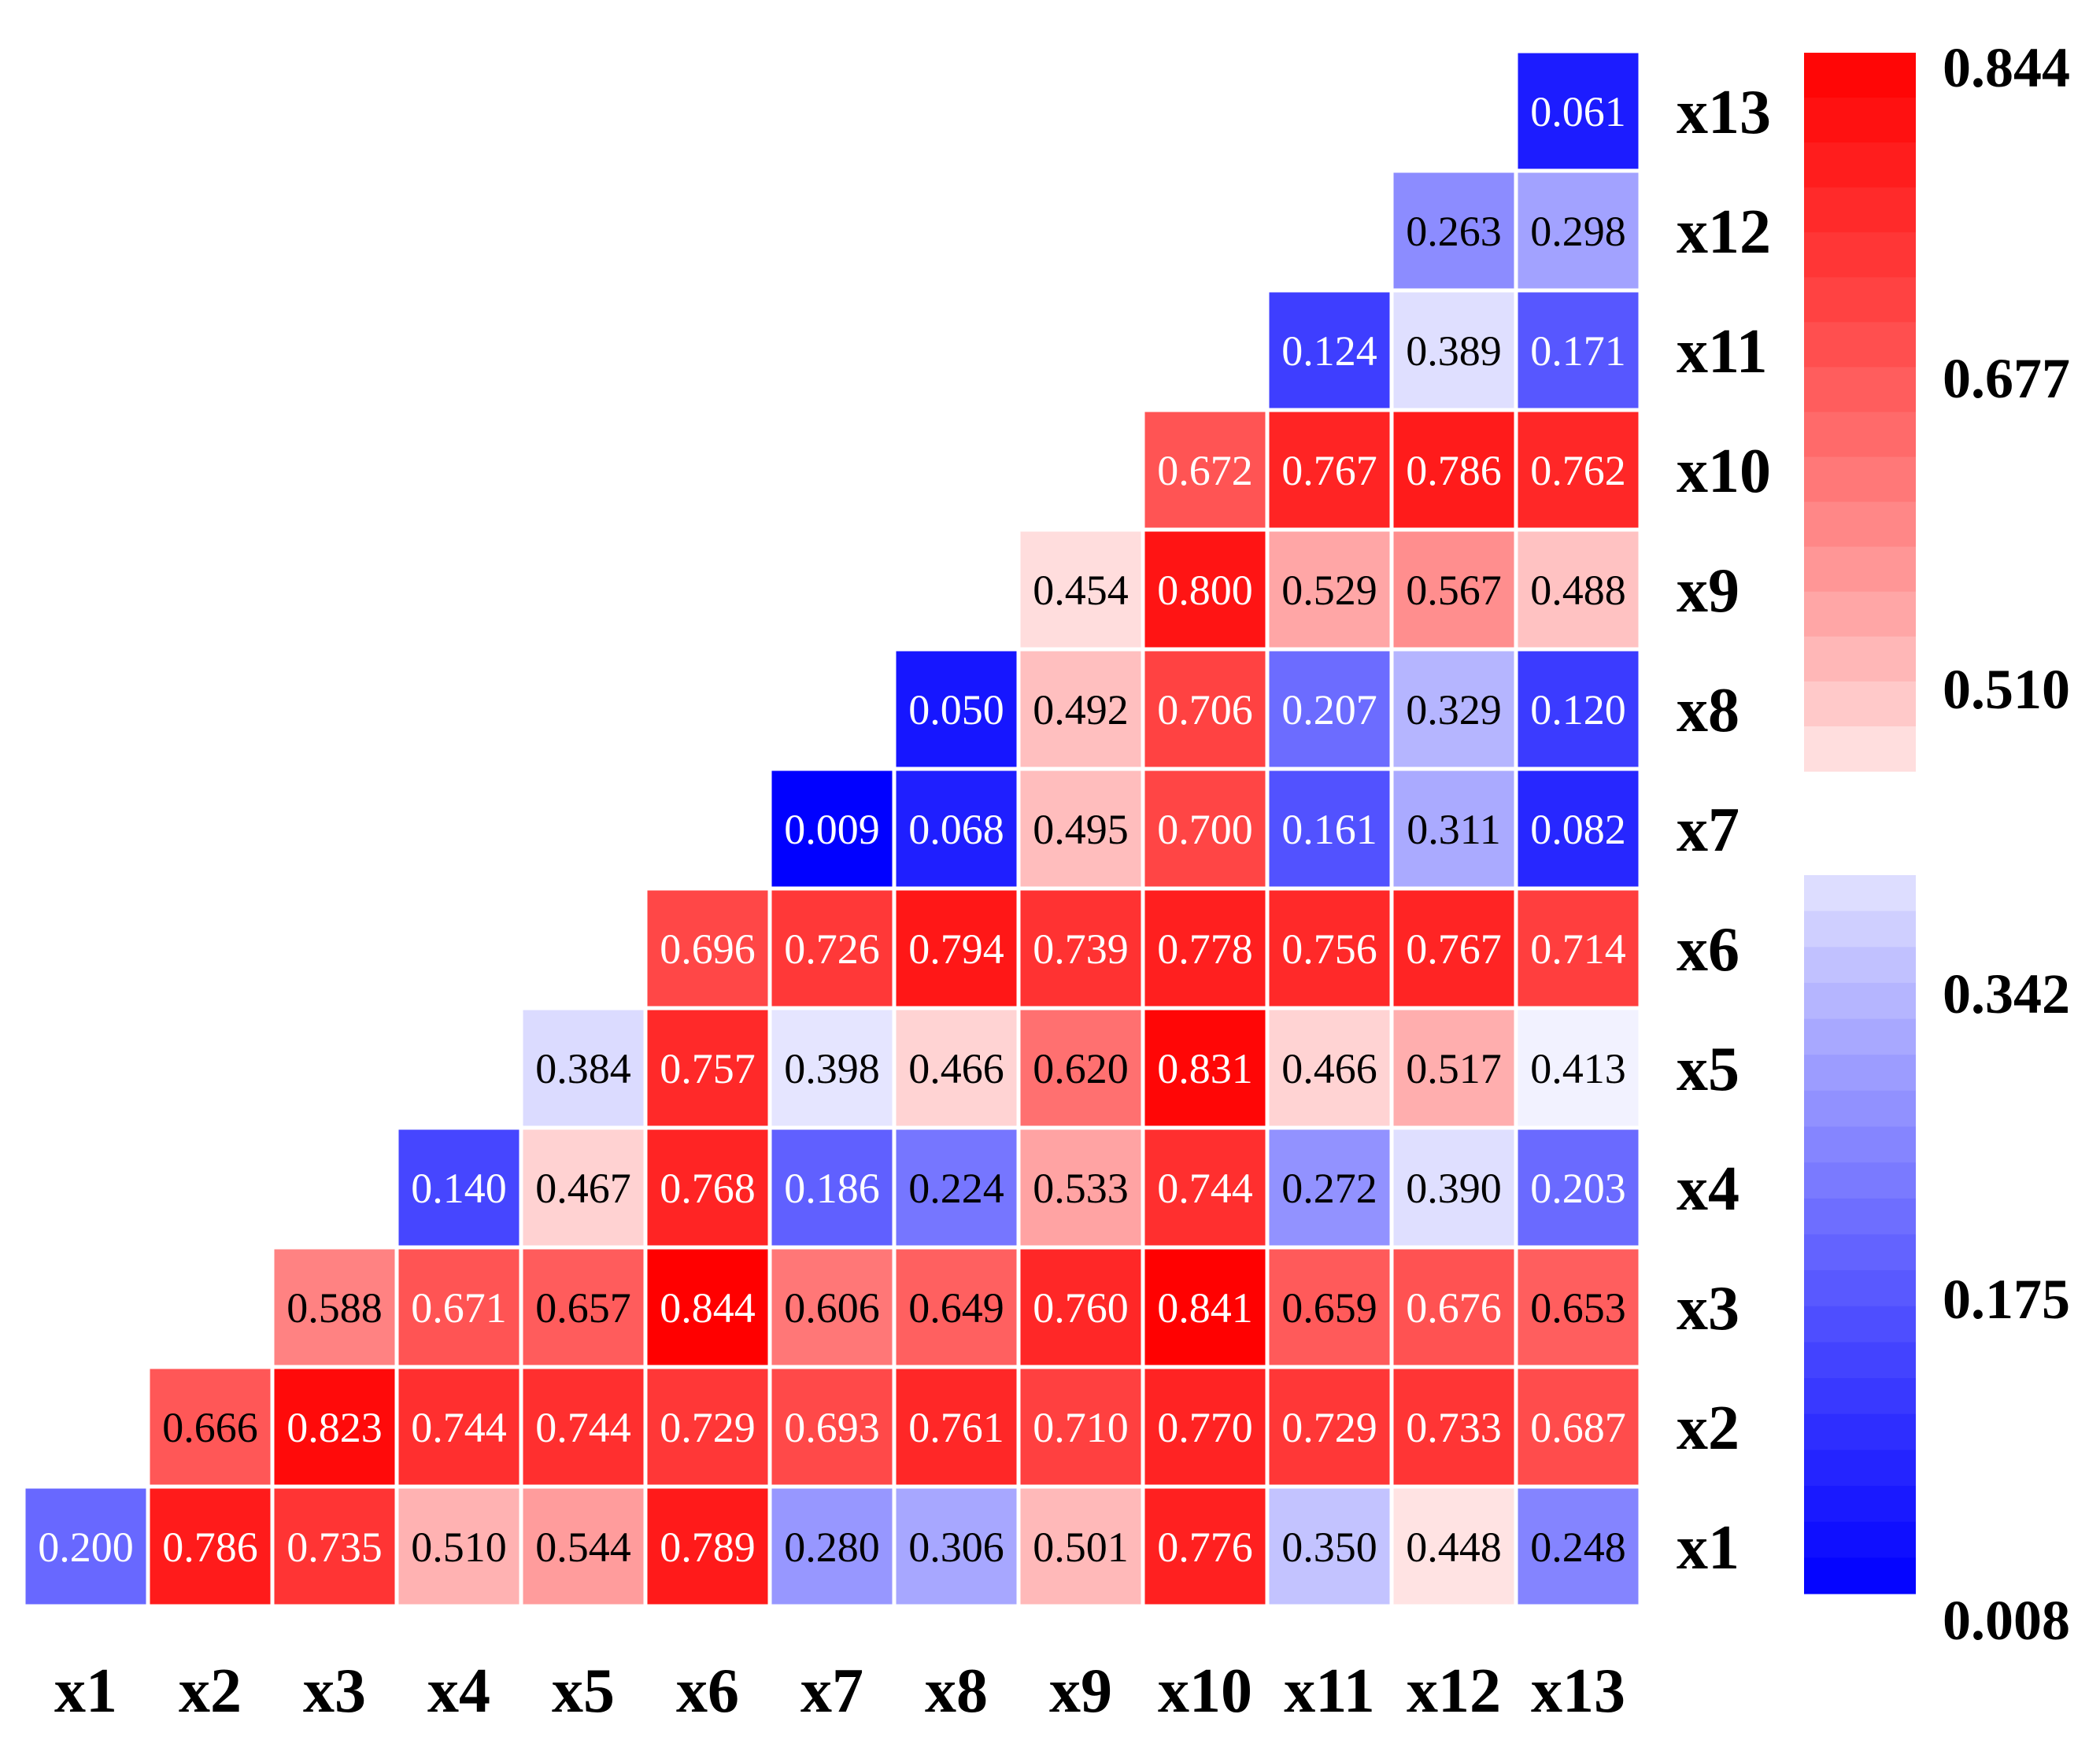  What do you see at coordinates (832, 829) in the screenshot?
I see `cell-value-label: 0.009` at bounding box center [832, 829].